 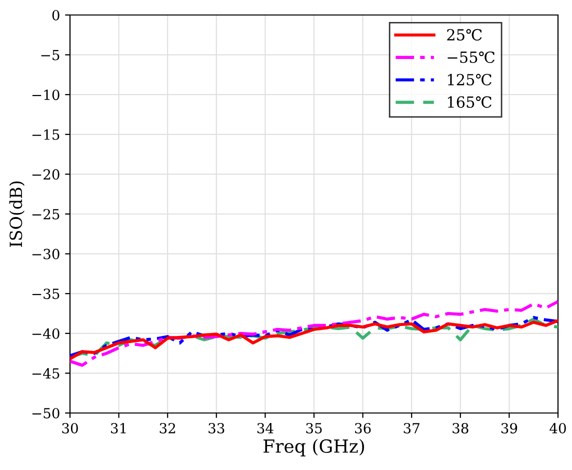 I want to click on y-tick-label: −15, so click(x=46, y=134).